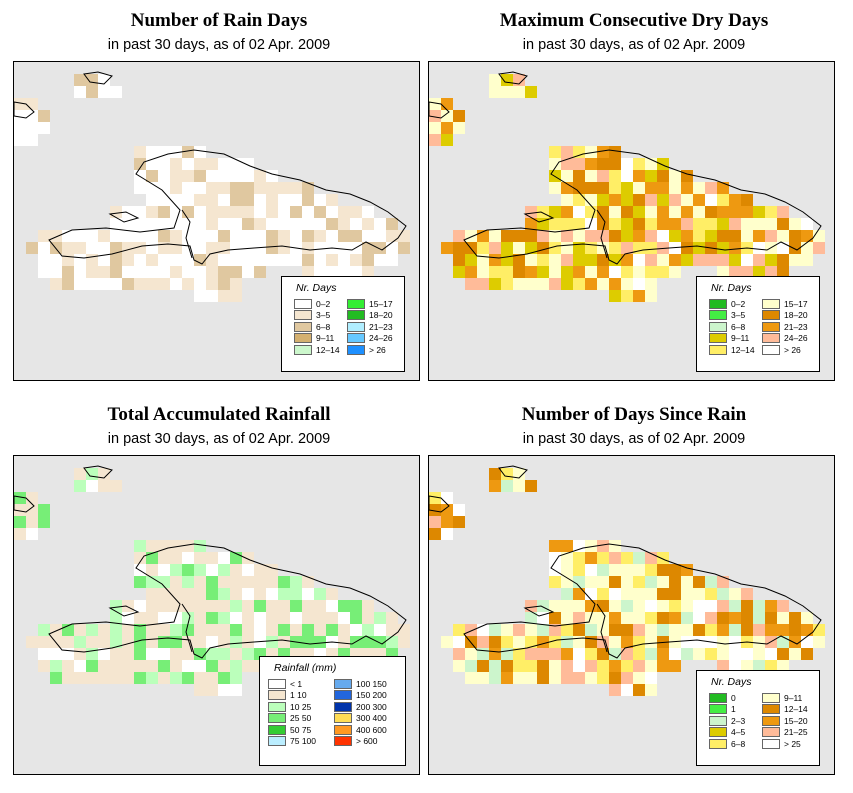 The height and width of the screenshot is (793, 853). I want to click on panel-title: Total Accumulated Rainfall, so click(219, 414).